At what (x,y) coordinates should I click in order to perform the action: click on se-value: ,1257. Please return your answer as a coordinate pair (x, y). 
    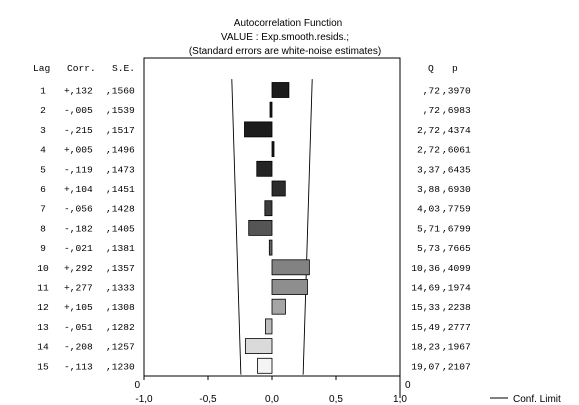
    Looking at the image, I should click on (120, 347).